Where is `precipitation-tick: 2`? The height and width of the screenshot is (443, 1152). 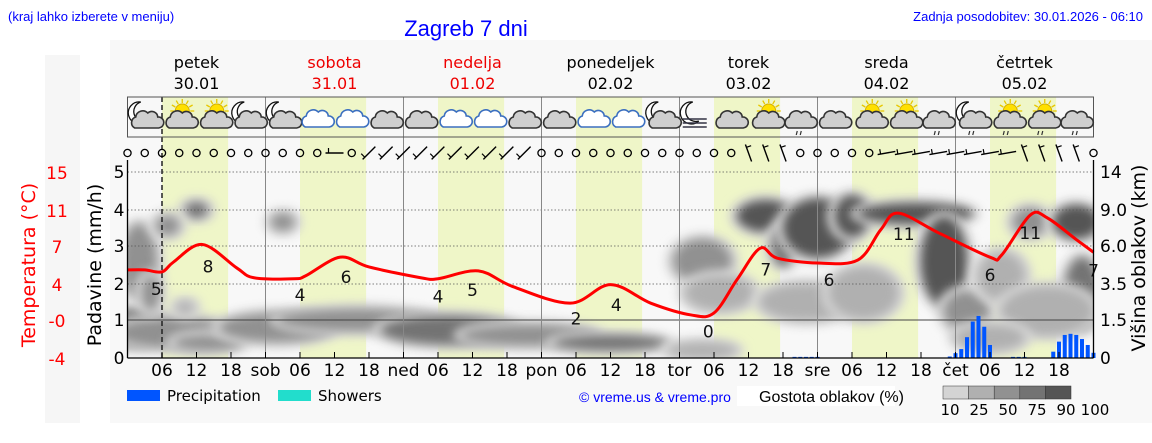 precipitation-tick: 2 is located at coordinates (119, 285).